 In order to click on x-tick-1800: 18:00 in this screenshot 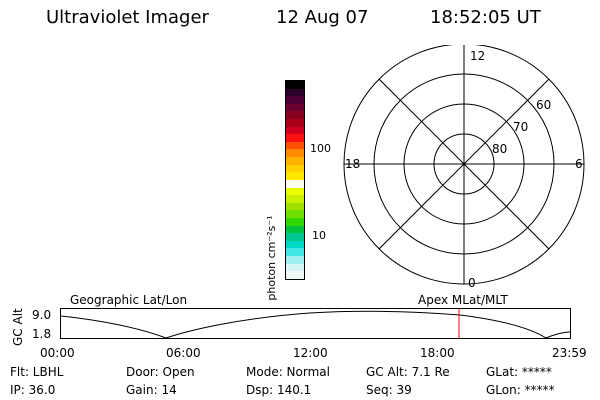, I will do `click(437, 353)`.